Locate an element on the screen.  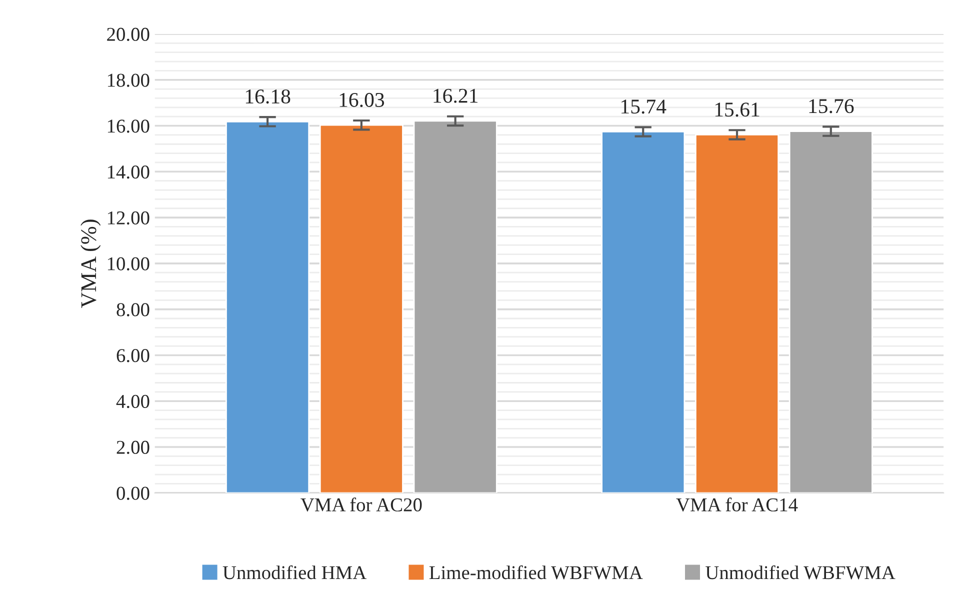
y-tick-label: 16.00 is located at coordinates (129, 126).